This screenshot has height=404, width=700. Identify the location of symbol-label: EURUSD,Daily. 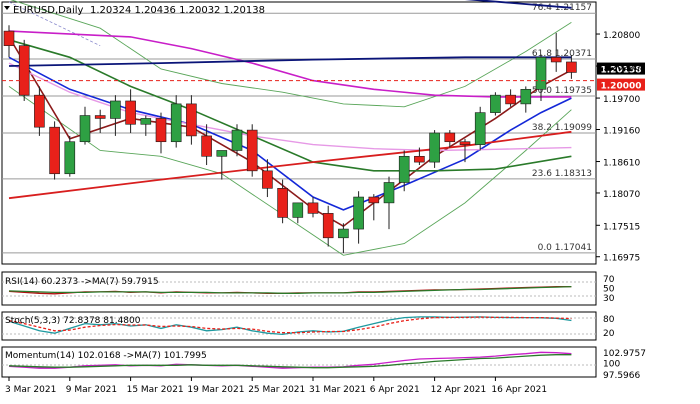
(48, 10).